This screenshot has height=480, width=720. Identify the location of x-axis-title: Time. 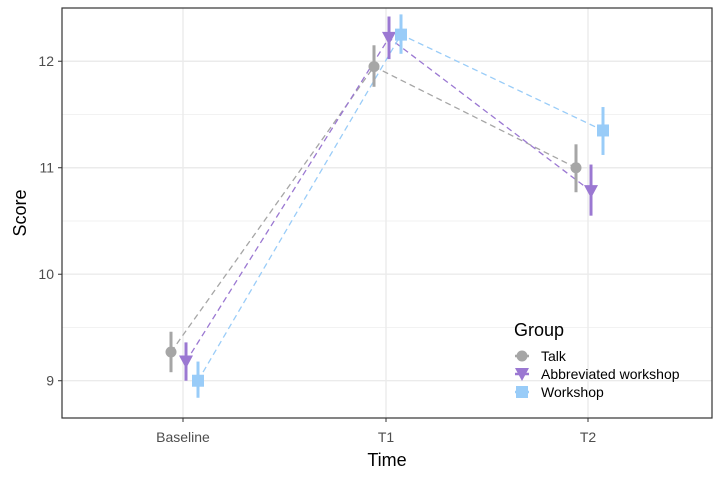
(386, 460).